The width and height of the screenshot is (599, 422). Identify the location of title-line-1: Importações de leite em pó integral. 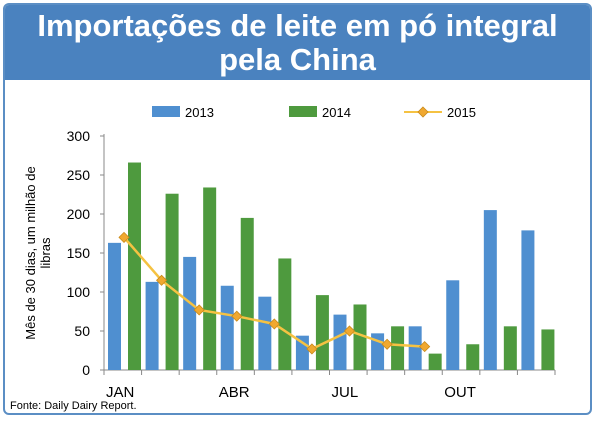
(297, 25).